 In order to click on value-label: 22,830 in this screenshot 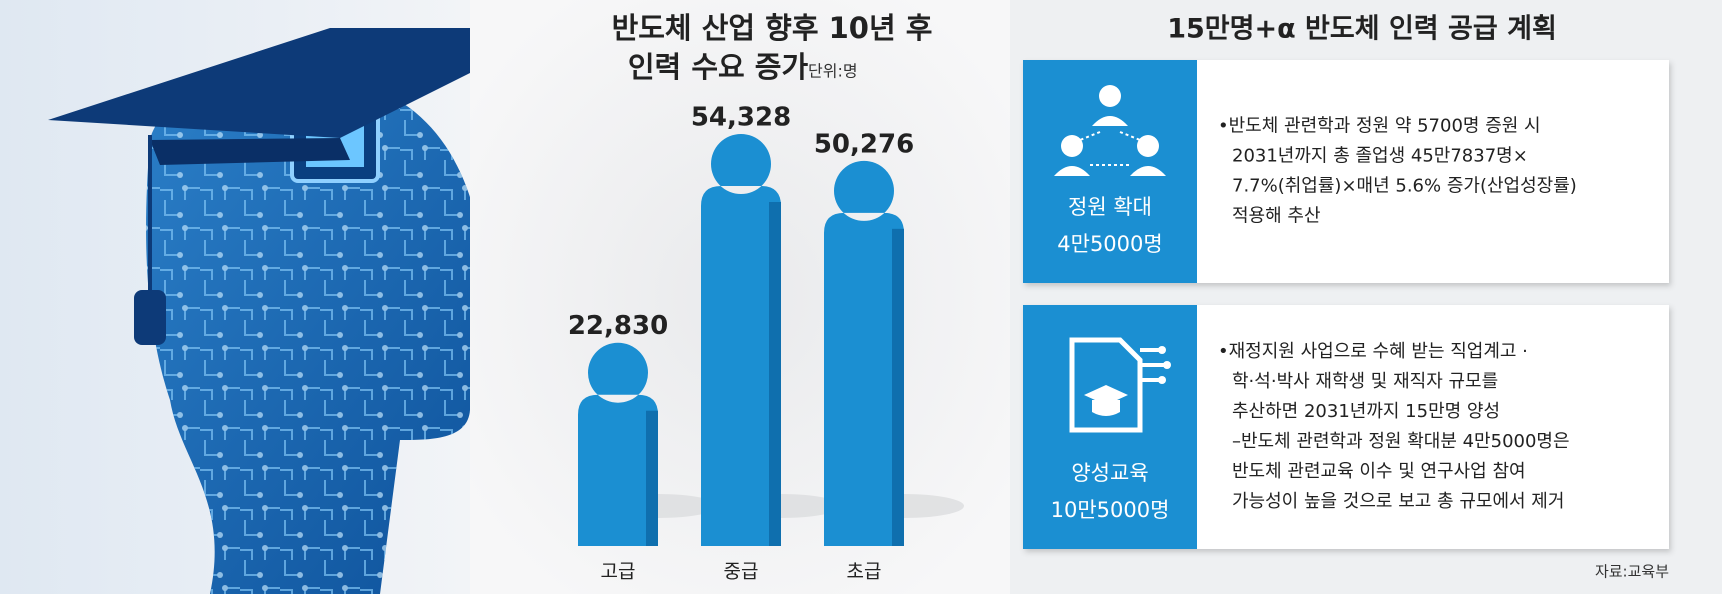, I will do `click(618, 326)`.